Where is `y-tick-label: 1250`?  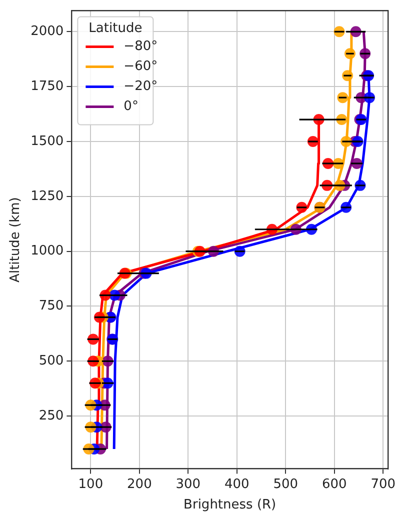 y-tick-label: 1250 is located at coordinates (47, 196).